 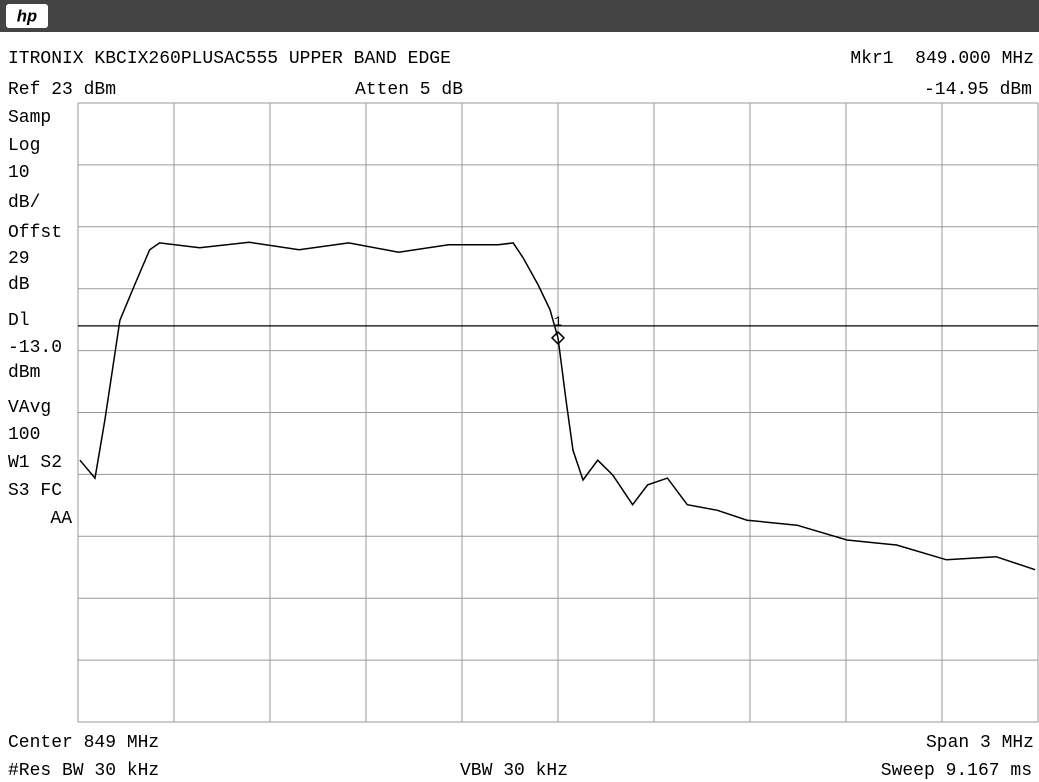 What do you see at coordinates (83, 771) in the screenshot?
I see `rbw: #Res BW 30 kHz` at bounding box center [83, 771].